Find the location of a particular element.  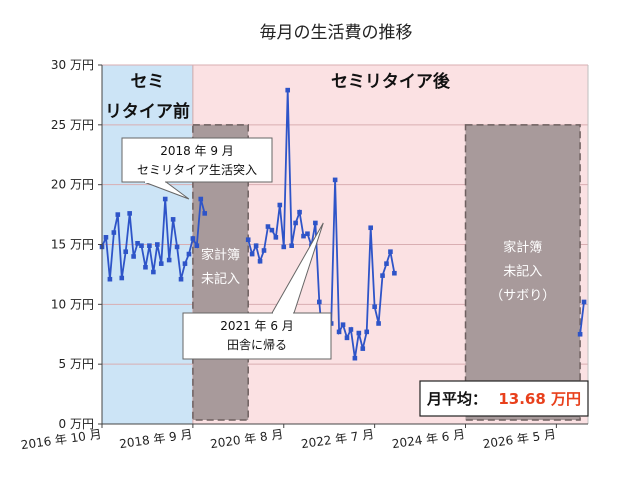

y-tick-label: 5 万円 is located at coordinates (76, 364).